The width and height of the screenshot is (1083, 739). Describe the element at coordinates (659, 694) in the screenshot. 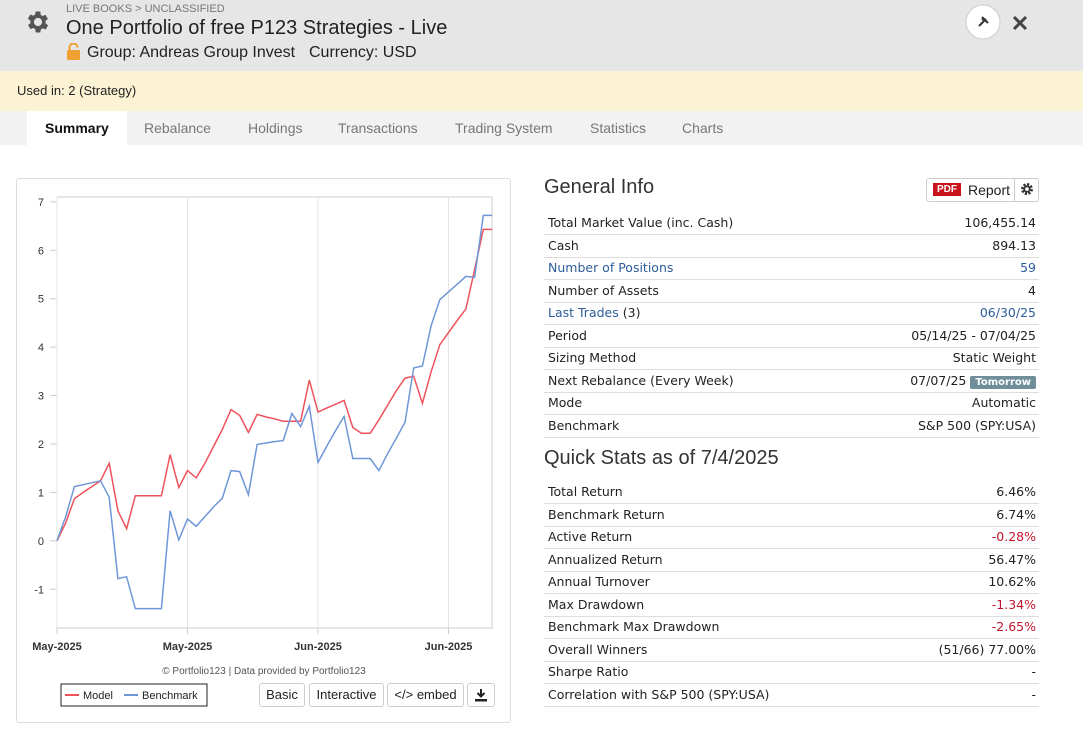

I see `row-label-text: Correlation with S&P 500 (SPY:USA)` at that location.